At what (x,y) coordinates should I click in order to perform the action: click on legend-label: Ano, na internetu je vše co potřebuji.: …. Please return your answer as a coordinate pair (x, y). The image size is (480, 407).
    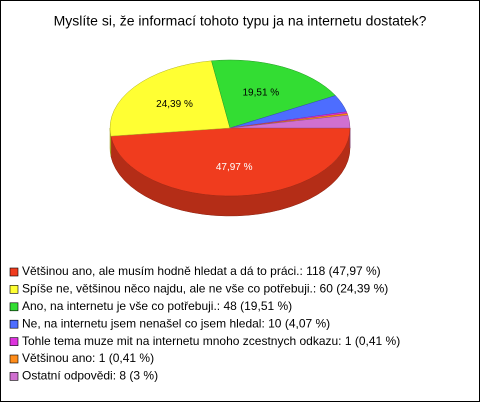
    Looking at the image, I should click on (157, 306).